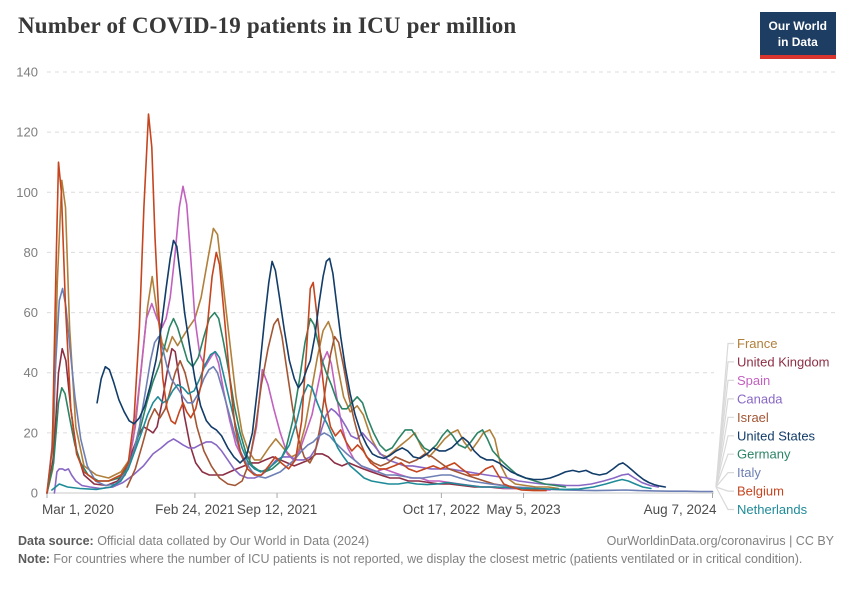 This screenshot has height=600, width=850. I want to click on legend-item-netherlands: Netherlands, so click(772, 509).